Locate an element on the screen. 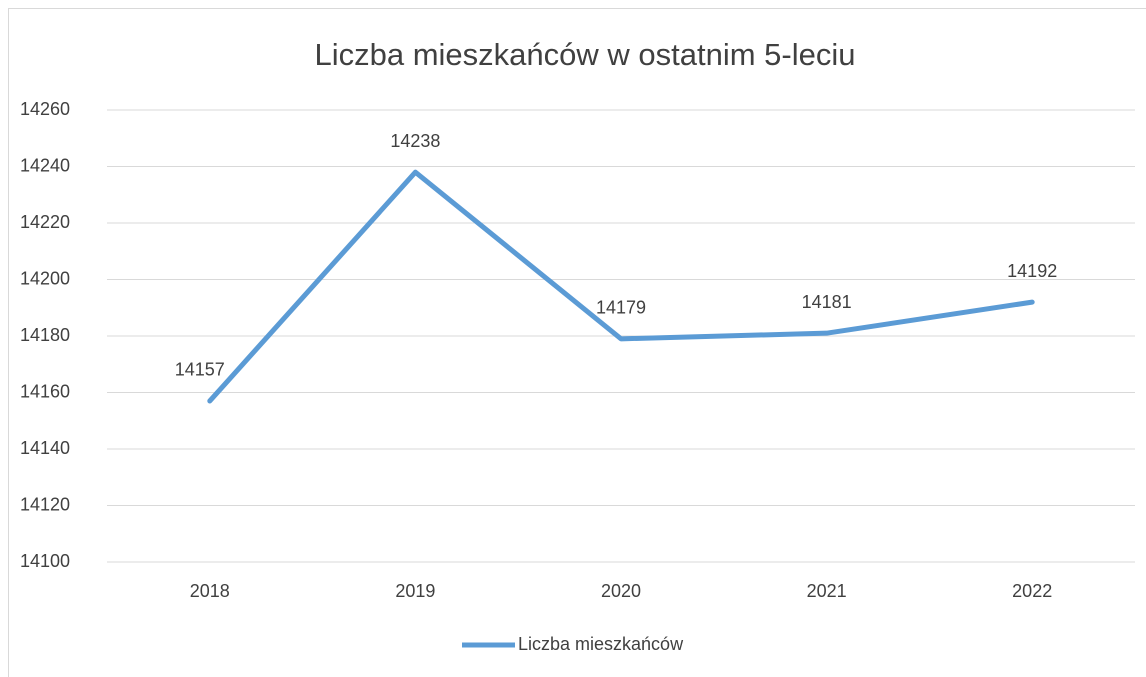 Image resolution: width=1146 pixels, height=677 pixels. chart-title: Liczba mieszkańców w ostatnim 5-leciu is located at coordinates (585, 54).